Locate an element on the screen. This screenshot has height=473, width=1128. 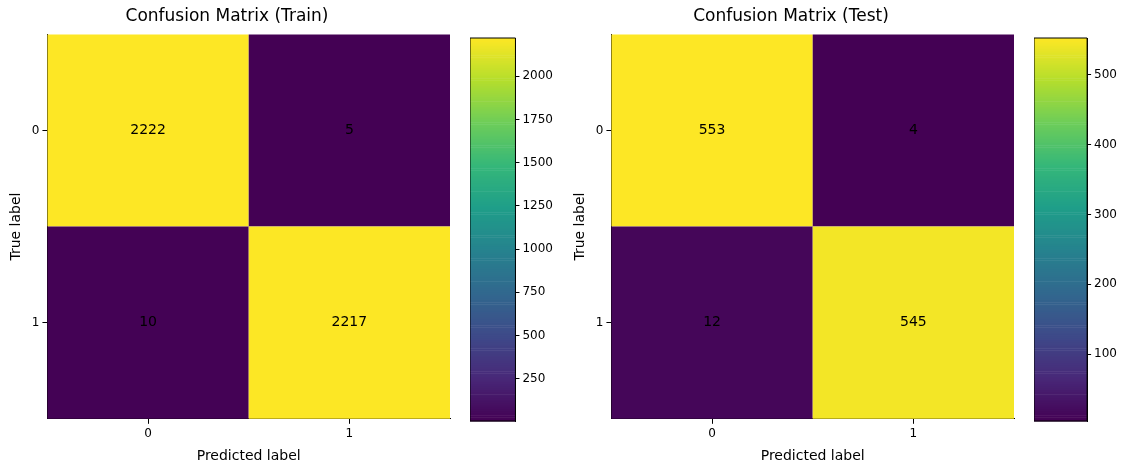
color-bar-label: 400 is located at coordinates (1105, 143).